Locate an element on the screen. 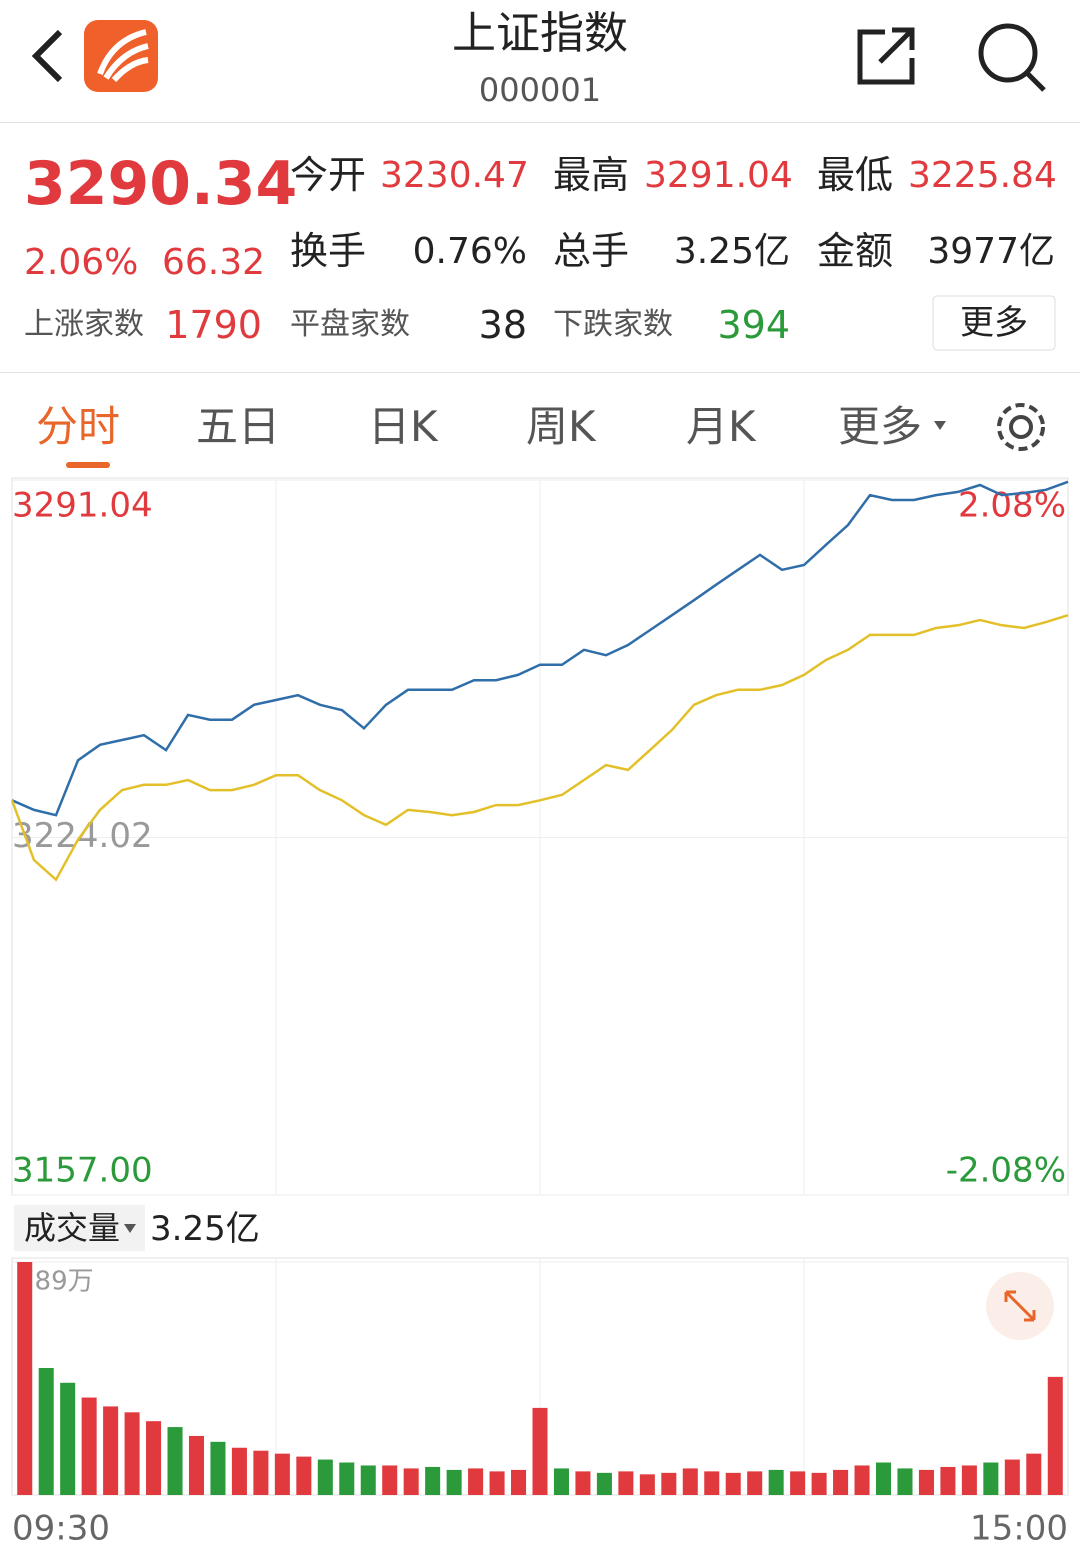 The height and width of the screenshot is (1556, 1080). tab: 分时 is located at coordinates (78, 426).